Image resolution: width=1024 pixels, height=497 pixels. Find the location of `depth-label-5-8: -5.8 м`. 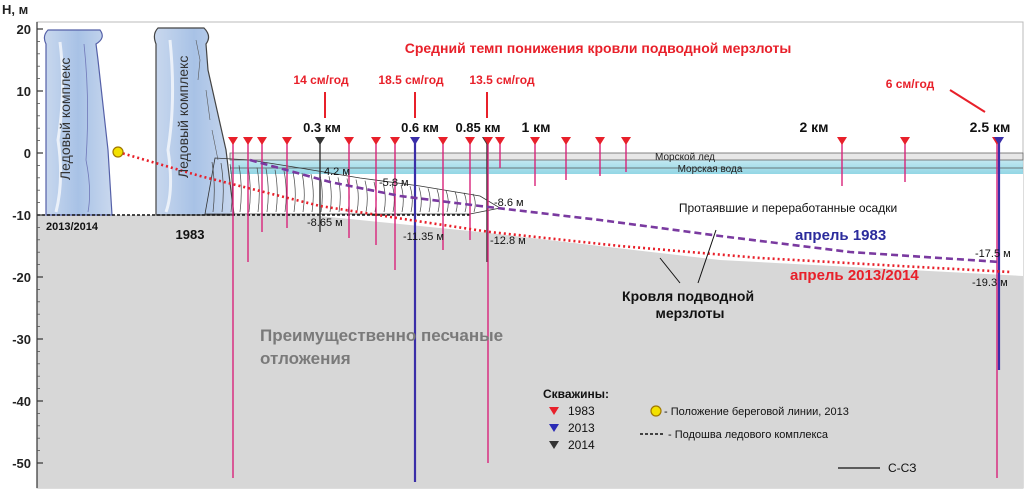

depth-label-5-8: -5.8 м is located at coordinates (394, 183).